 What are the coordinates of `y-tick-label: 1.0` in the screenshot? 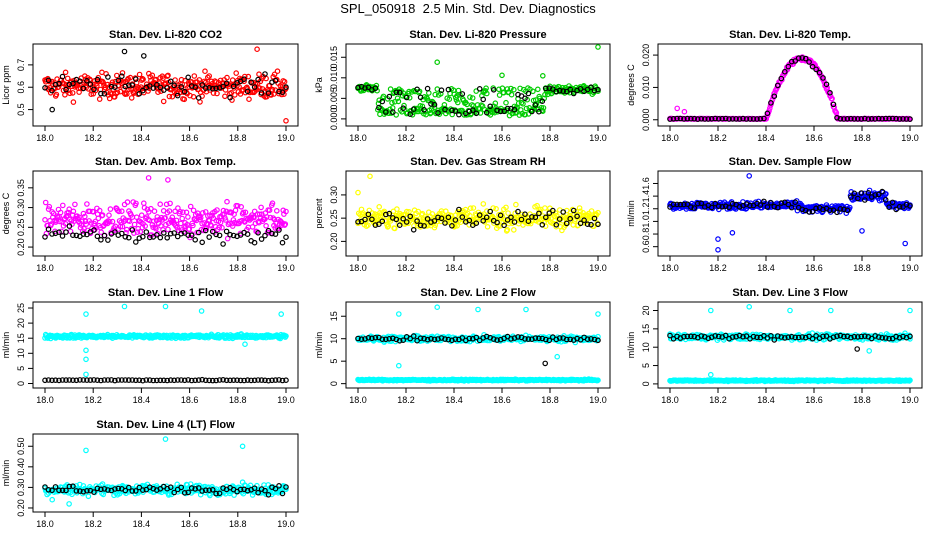 It's located at (646, 221).